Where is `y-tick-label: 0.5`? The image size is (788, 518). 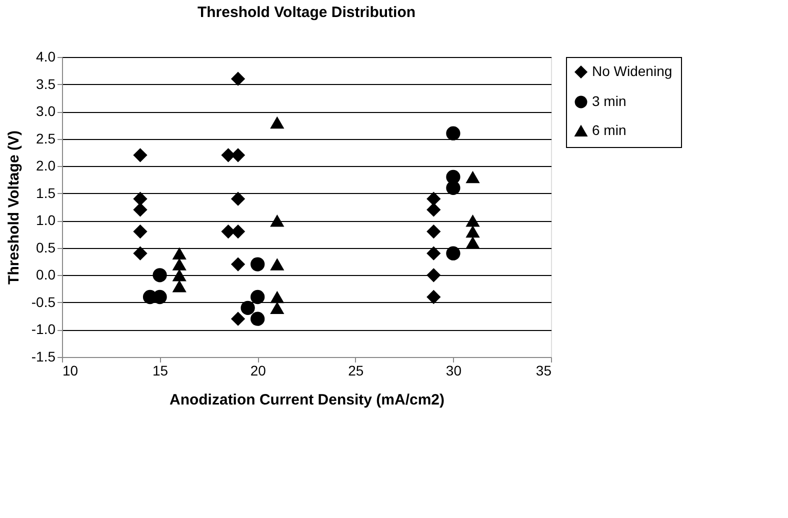 y-tick-label: 0.5 is located at coordinates (46, 247).